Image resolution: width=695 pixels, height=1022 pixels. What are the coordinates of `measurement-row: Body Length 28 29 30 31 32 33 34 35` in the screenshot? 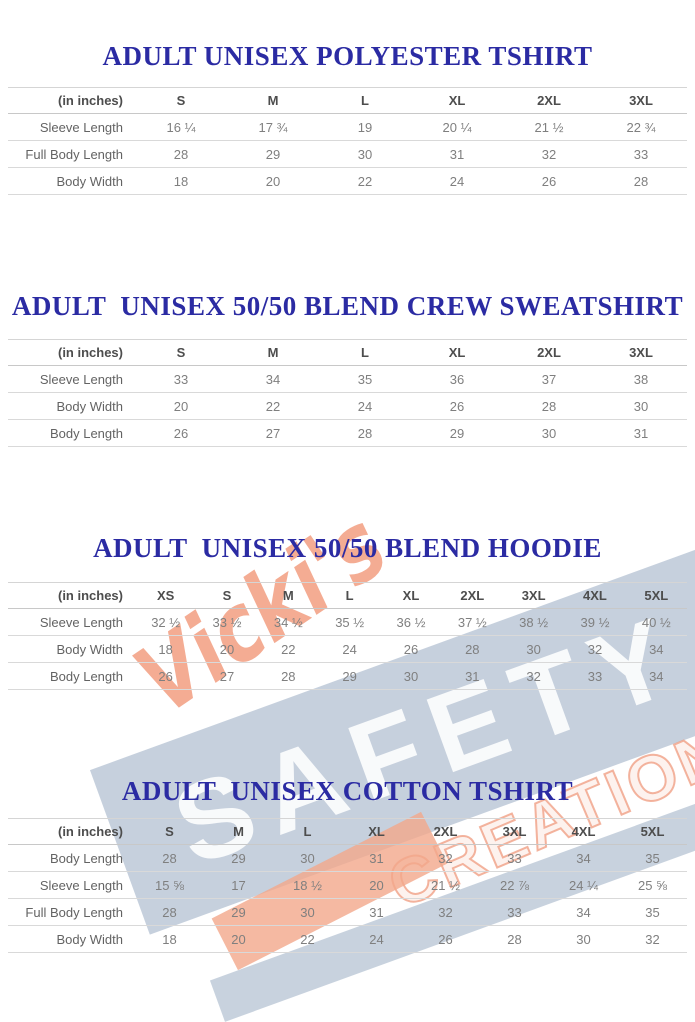 It's located at (347, 858).